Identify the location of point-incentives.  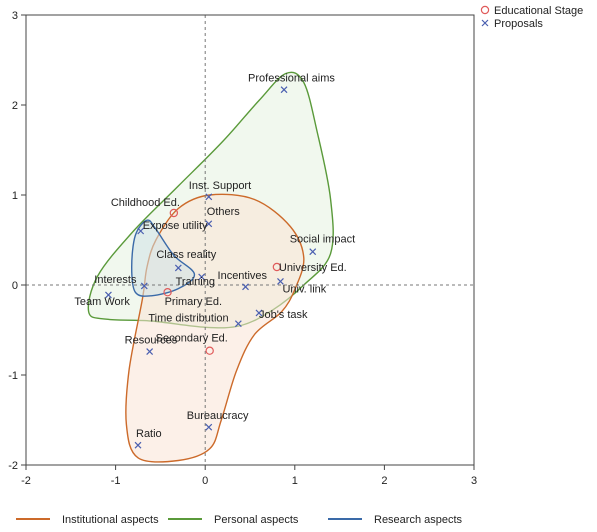
(245, 287).